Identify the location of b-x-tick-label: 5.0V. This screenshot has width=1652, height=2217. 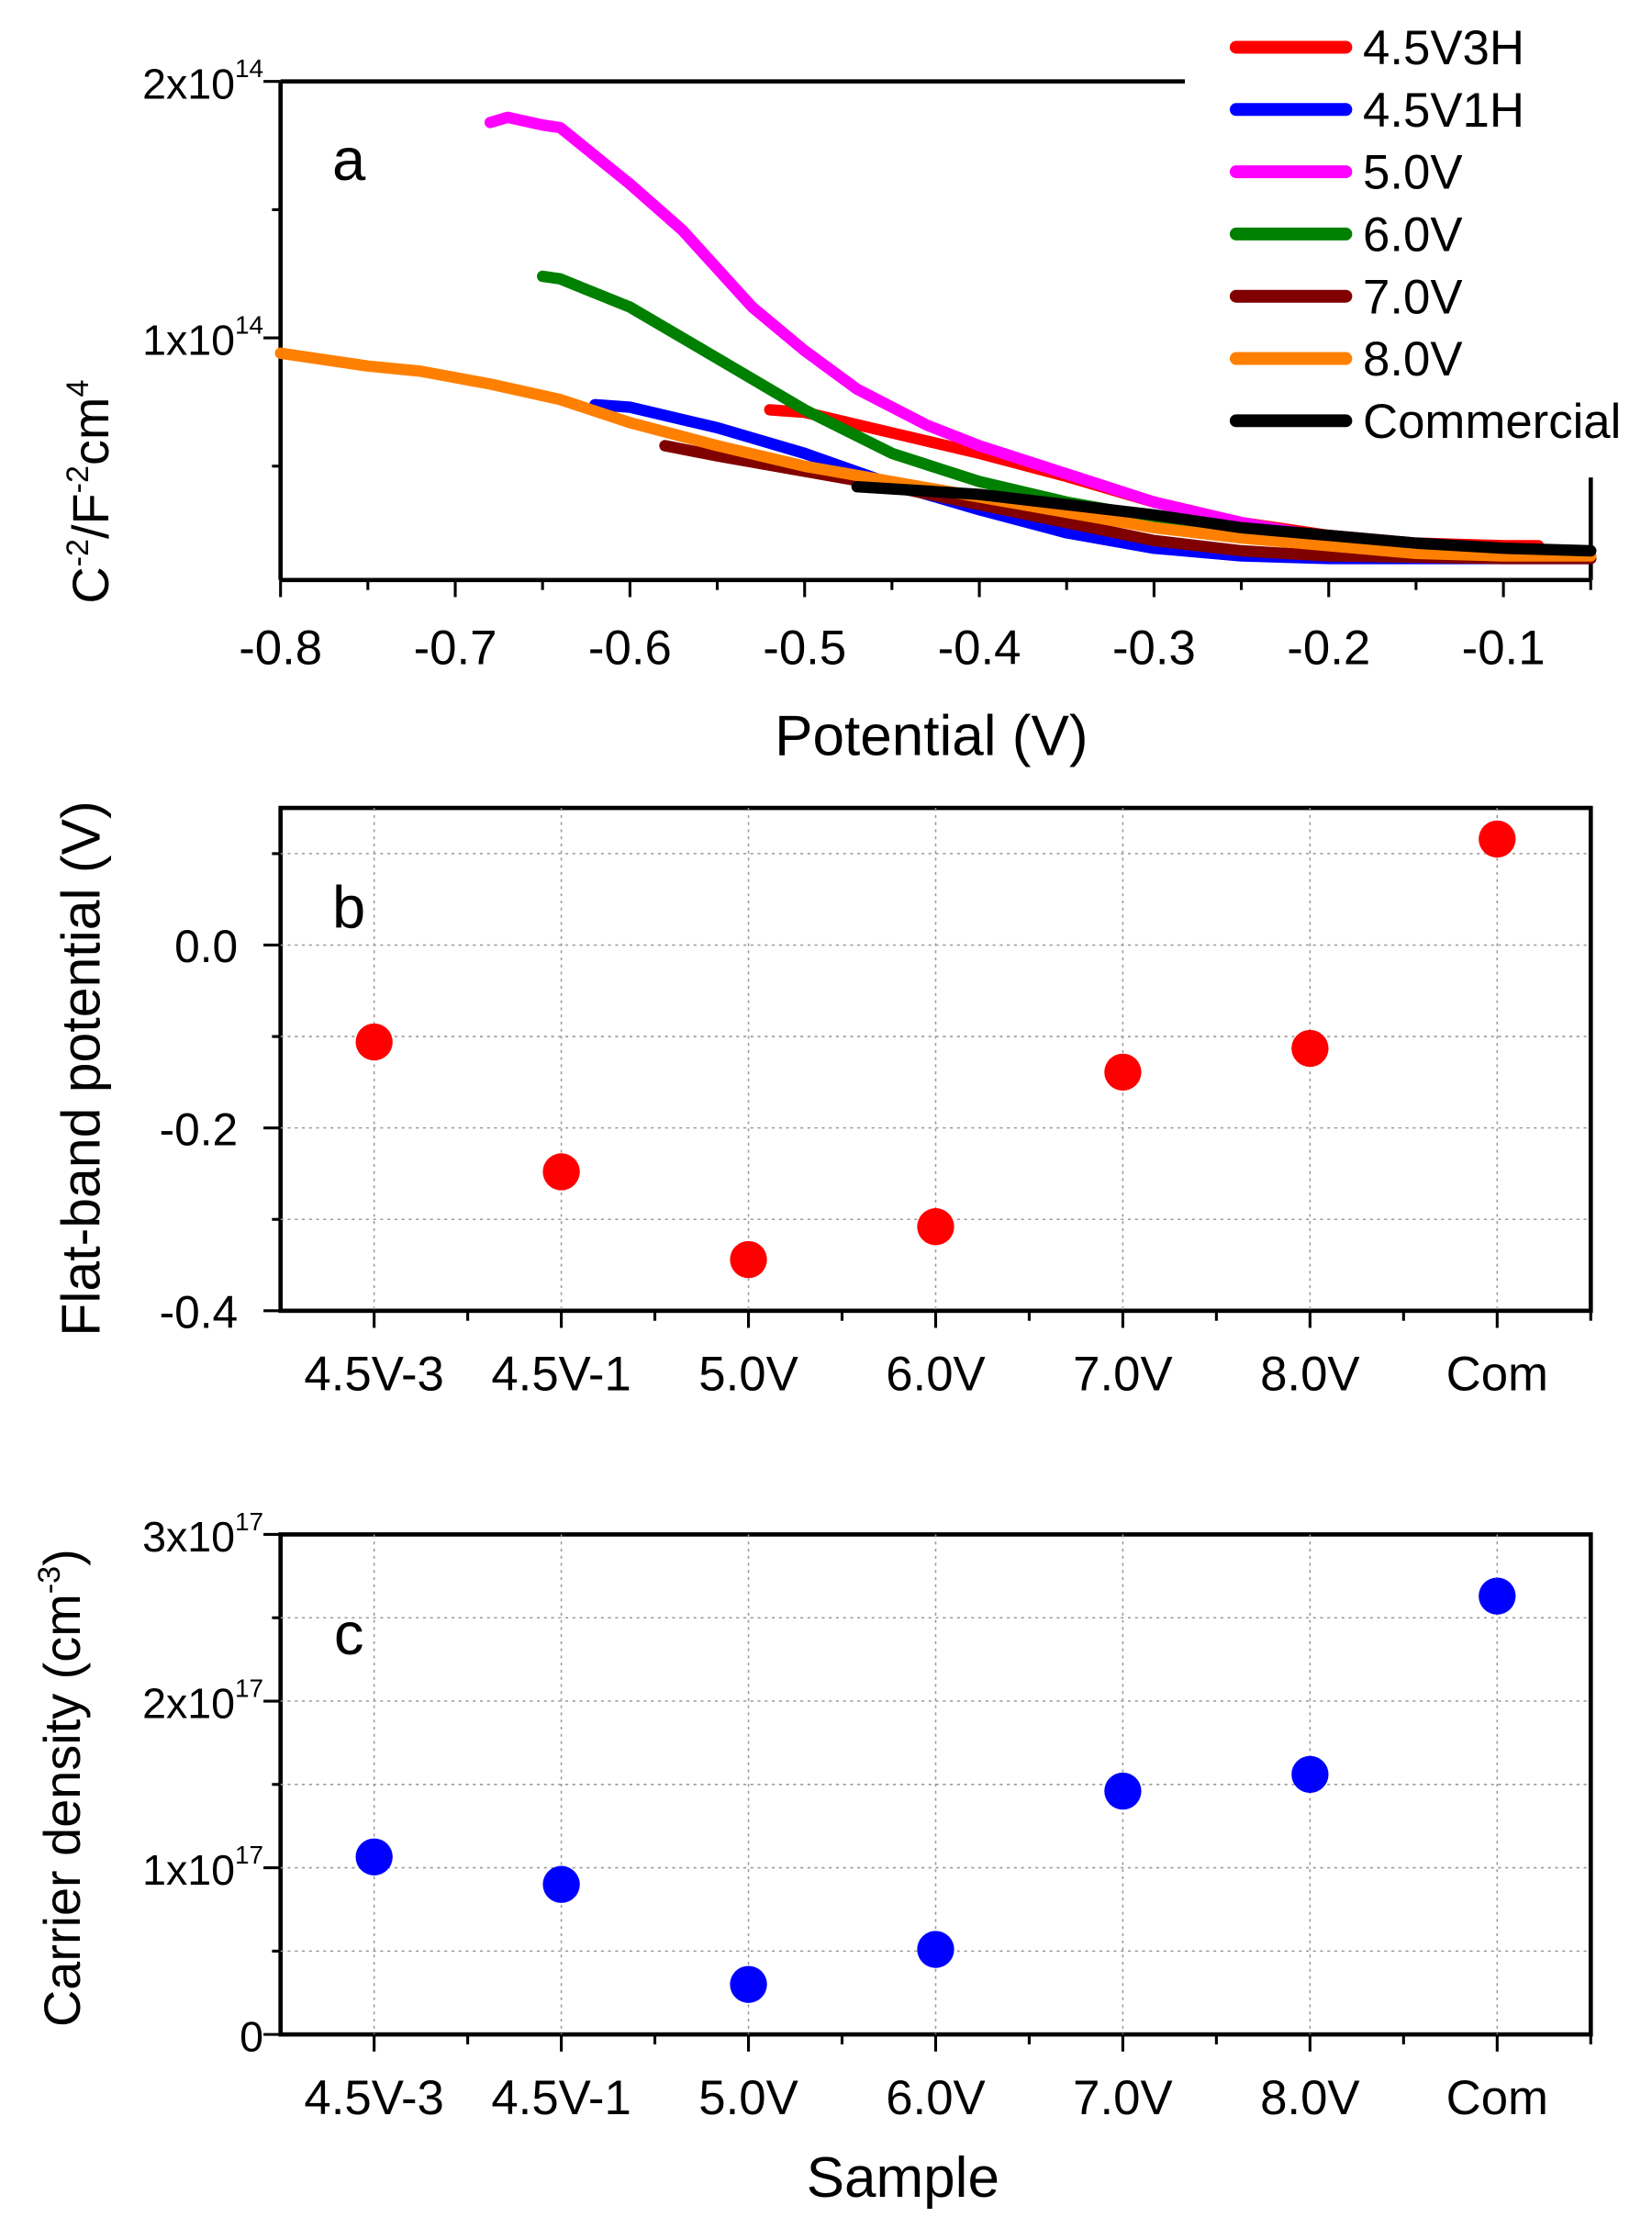
(748, 1375).